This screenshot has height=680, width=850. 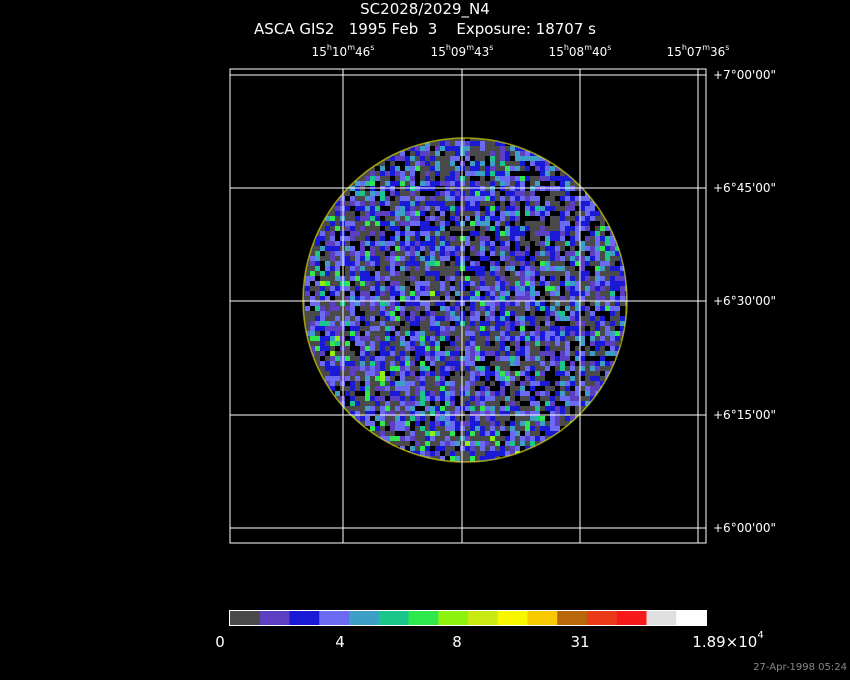 I want to click on ra-tick-label: 15h08m40s, so click(x=580, y=51).